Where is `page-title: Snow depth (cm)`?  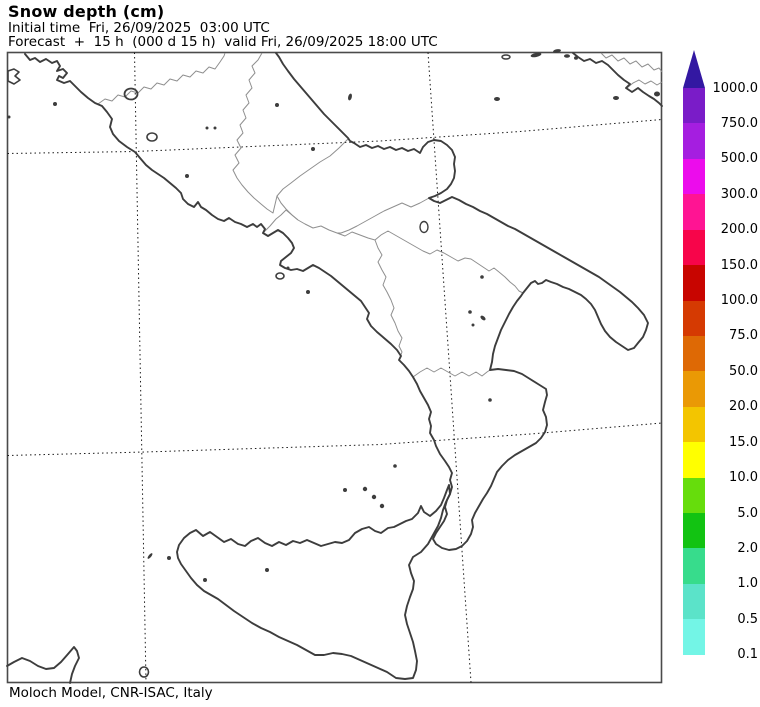 page-title: Snow depth (cm) is located at coordinates (86, 11).